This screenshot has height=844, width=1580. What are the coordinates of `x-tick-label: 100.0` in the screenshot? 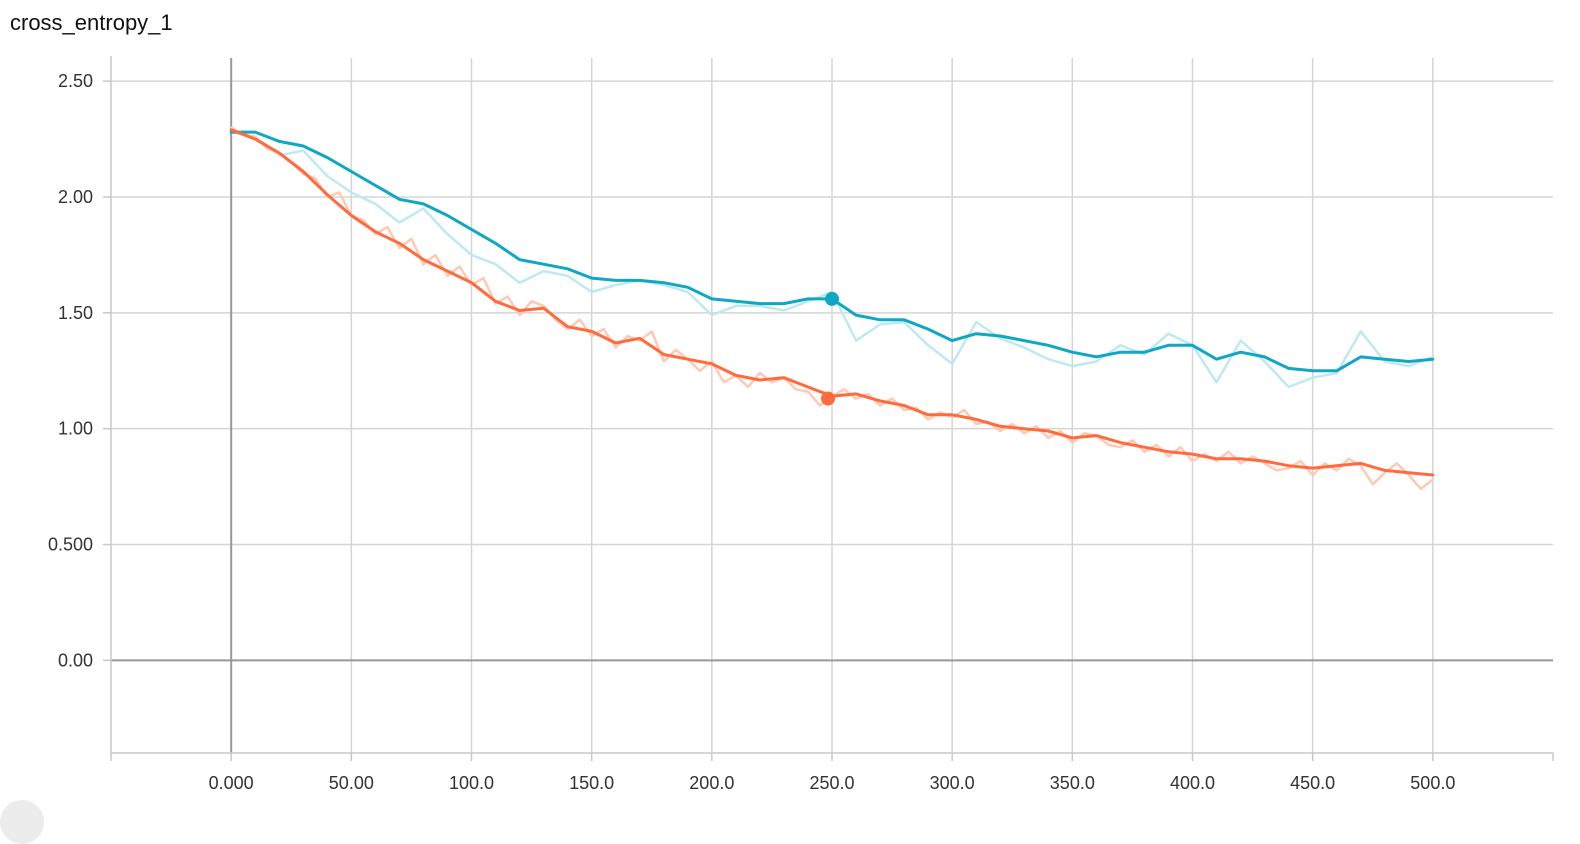 It's located at (471, 783).